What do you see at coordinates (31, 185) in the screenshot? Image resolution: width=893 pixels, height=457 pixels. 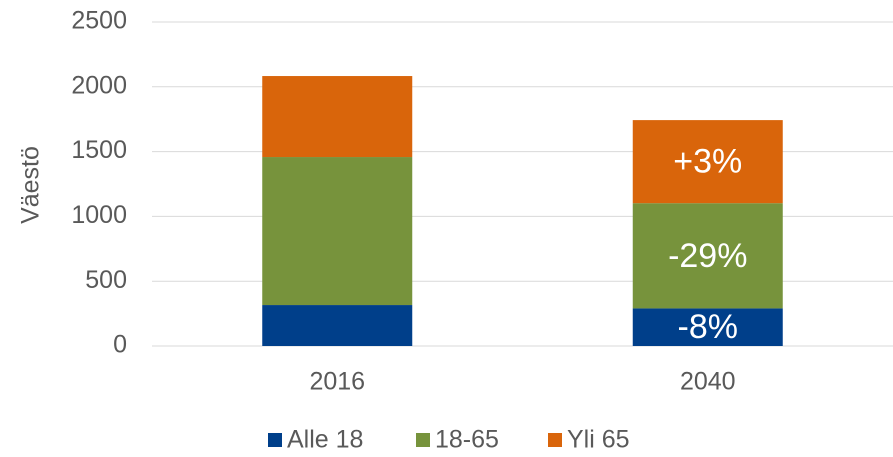 I see `y-axis-label: Väestö` at bounding box center [31, 185].